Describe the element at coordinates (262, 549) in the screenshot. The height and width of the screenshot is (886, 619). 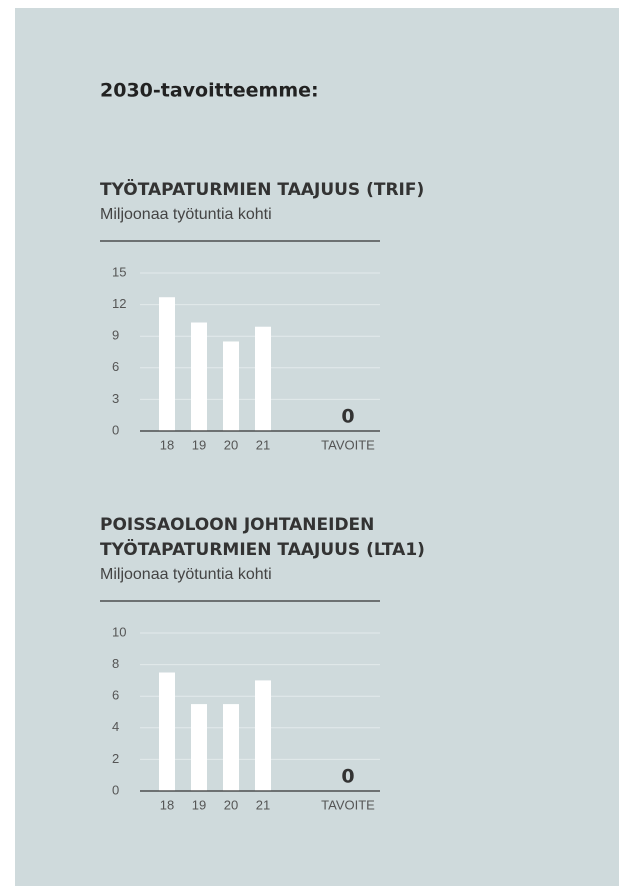
I see `chart-title: TYÖTAPATURMIEN TAAJUUS (LTA1)` at that location.